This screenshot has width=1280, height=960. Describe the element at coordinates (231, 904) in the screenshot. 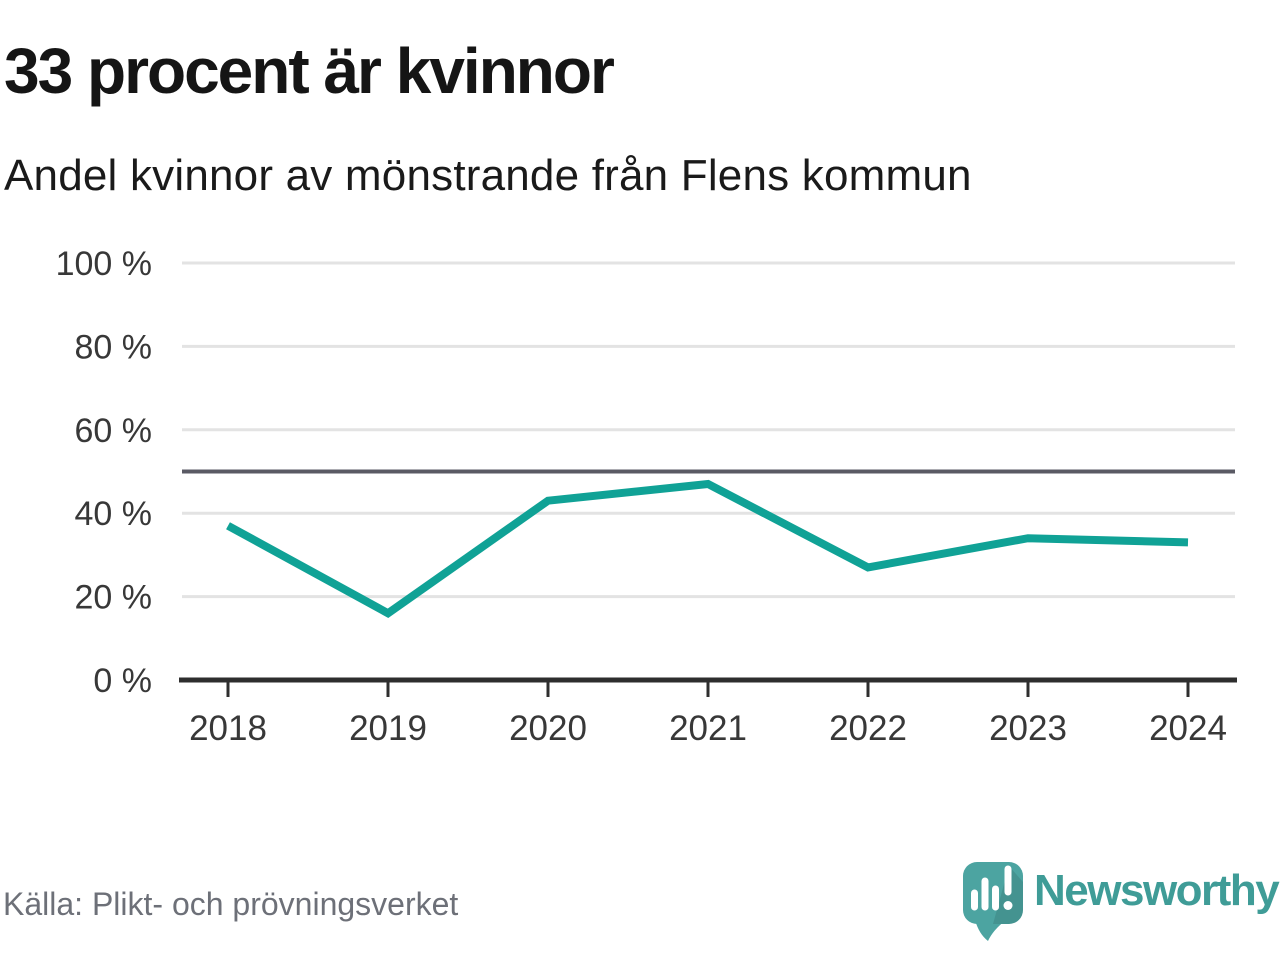

I see `source-note: Källa: Plikt- och prövningsverket` at that location.